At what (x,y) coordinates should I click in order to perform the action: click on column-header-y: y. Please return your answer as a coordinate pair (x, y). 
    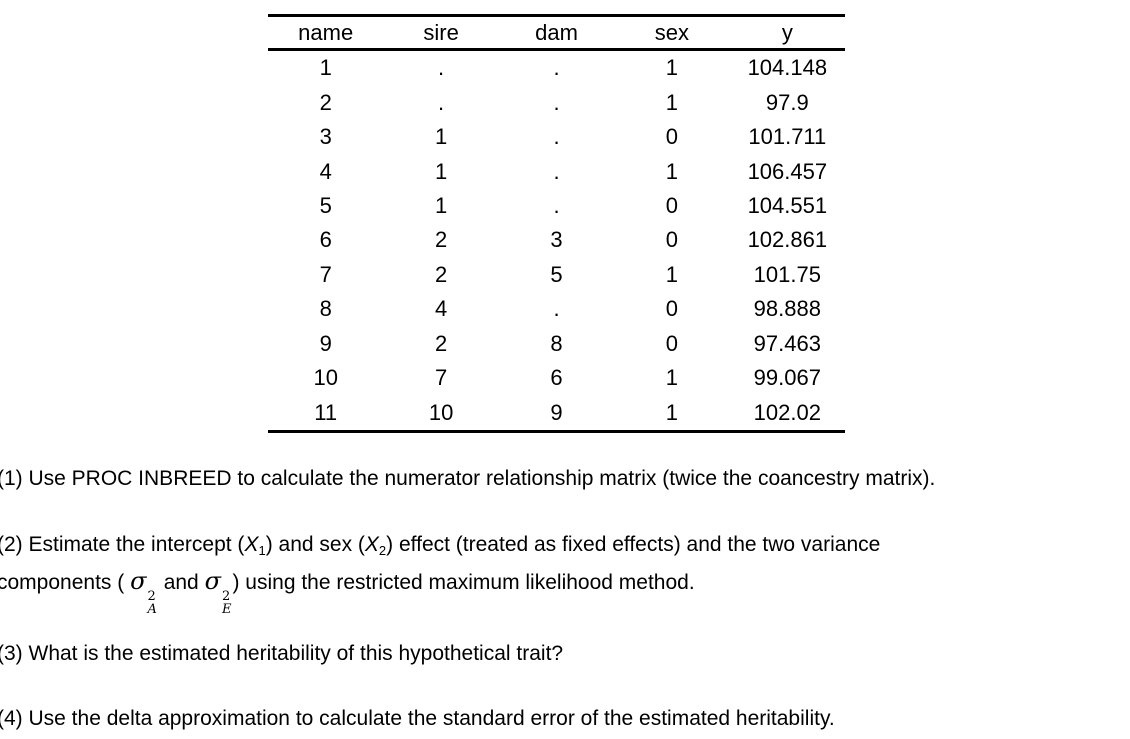
    Looking at the image, I should click on (787, 32).